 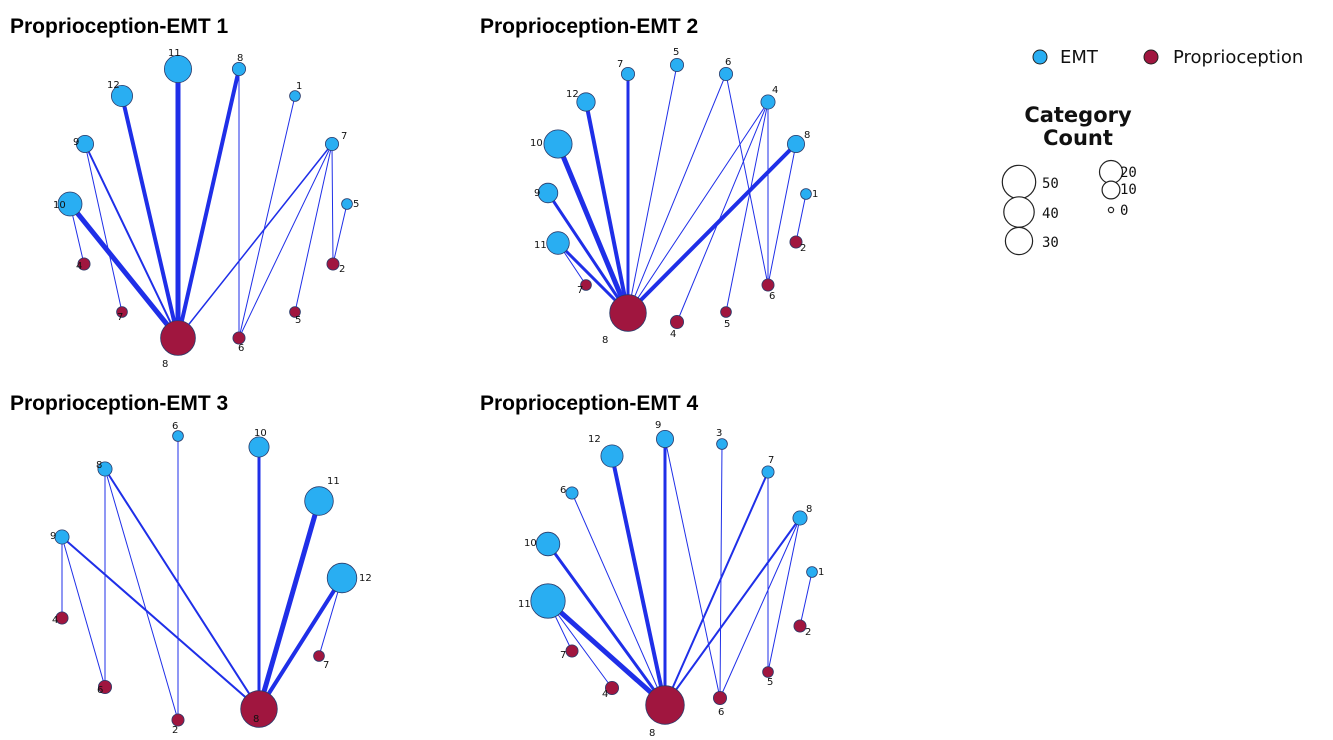 I want to click on proprioception-node-label: 4, so click(x=673, y=334).